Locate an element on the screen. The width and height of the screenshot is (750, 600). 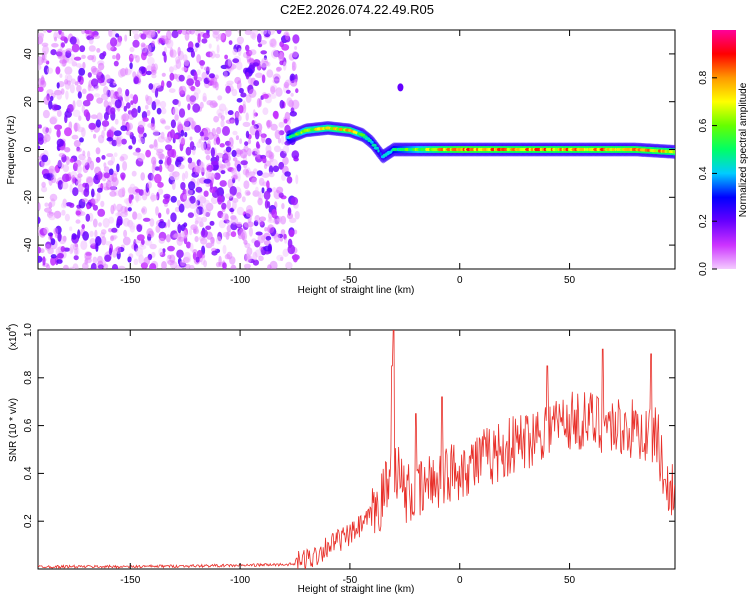
snr-y-tick-label: 1.0 is located at coordinates (28, 330).